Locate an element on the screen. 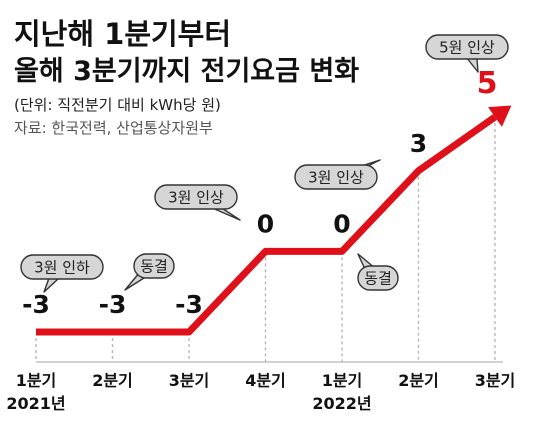  chart-title-line-1: 지난해 1분기부터 is located at coordinates (122, 34).